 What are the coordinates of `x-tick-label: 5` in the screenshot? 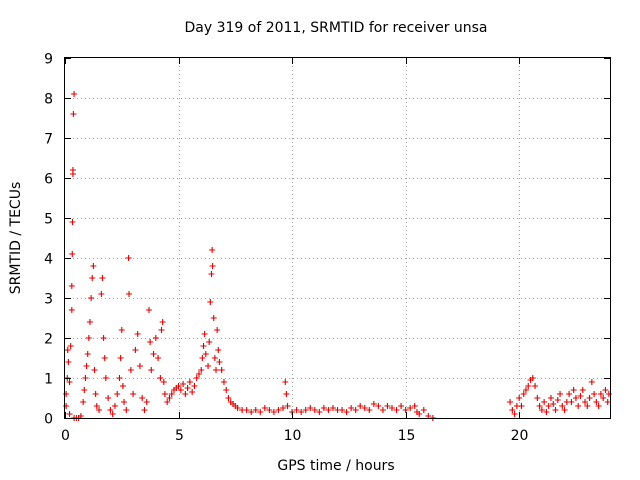 It's located at (179, 436).